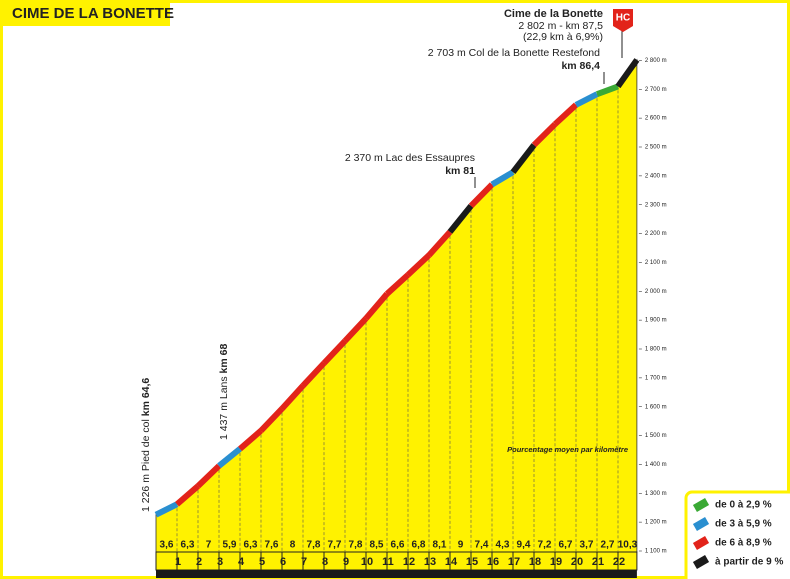 This screenshot has width=790, height=579. What do you see at coordinates (524, 545) in the screenshot?
I see `gradient-label: 9,4` at bounding box center [524, 545].